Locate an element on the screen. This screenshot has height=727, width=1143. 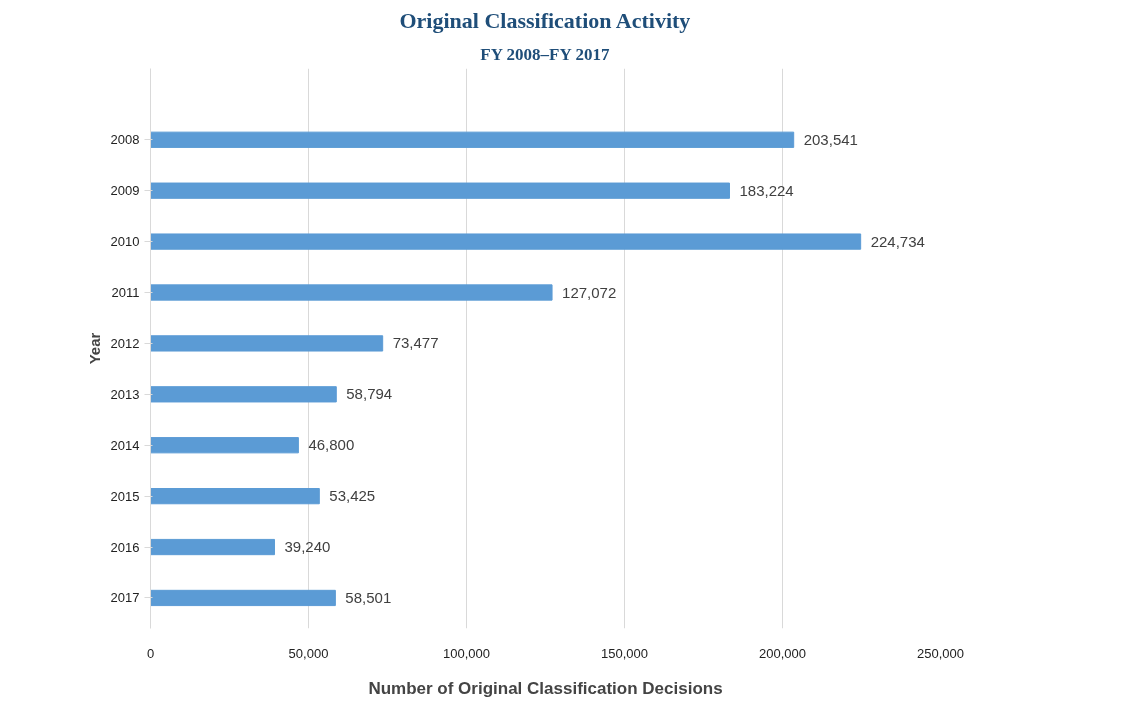
y-tick-label: 2017 is located at coordinates (125, 598).